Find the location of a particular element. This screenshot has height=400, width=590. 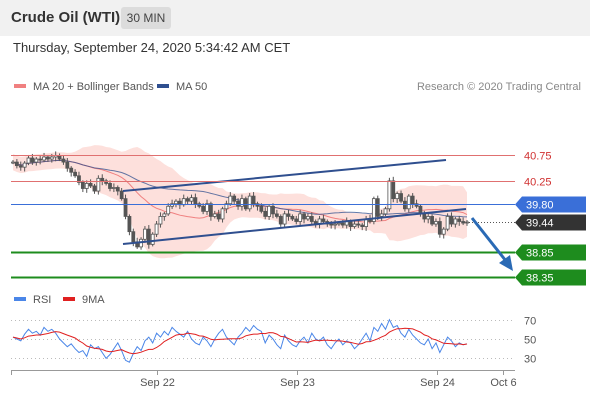

x-tick-label: Sep 22 is located at coordinates (157, 383).